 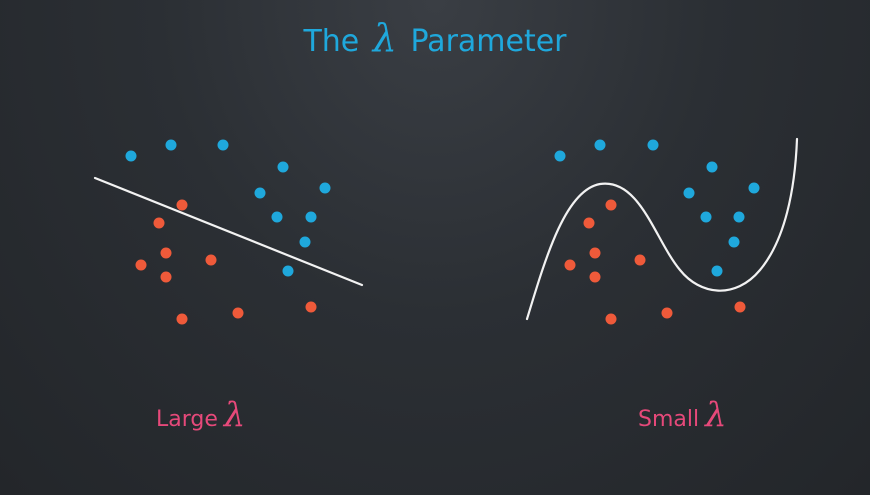 What do you see at coordinates (669, 419) in the screenshot?
I see `small-label-text: Small` at bounding box center [669, 419].